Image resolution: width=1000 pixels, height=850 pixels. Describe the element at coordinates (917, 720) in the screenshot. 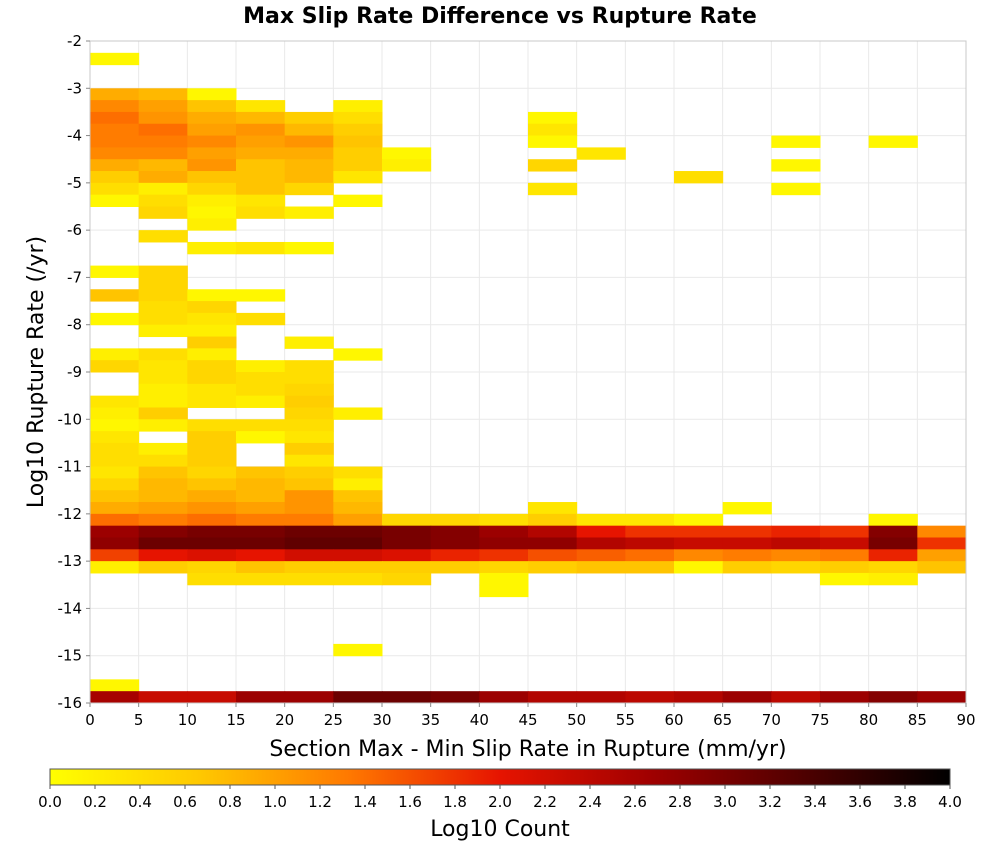

I see `x-tick-label: 85` at that location.